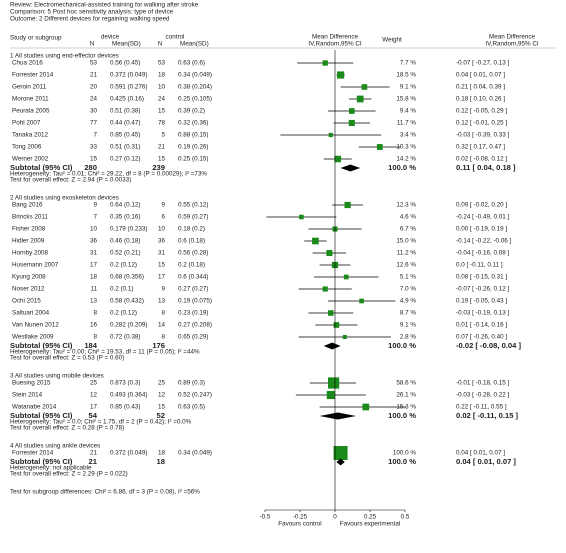 The width and height of the screenshot is (566, 553). Describe the element at coordinates (406, 395) in the screenshot. I see `weight: 26.1 %` at that location.